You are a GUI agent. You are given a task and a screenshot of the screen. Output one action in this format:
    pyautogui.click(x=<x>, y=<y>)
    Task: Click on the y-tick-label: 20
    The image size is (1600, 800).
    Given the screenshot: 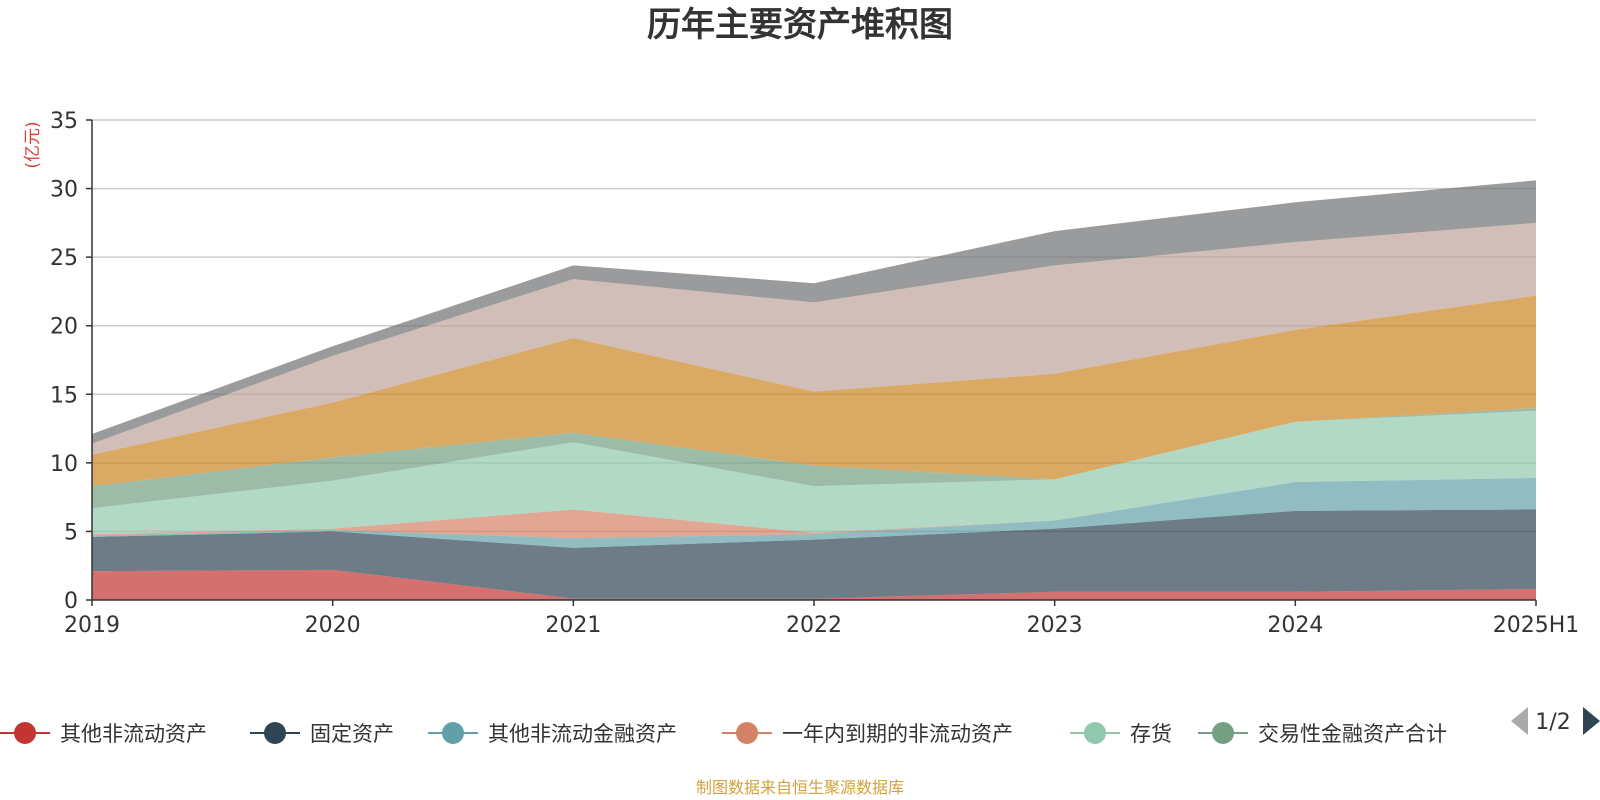 What is the action you would take?
    pyautogui.click(x=64, y=327)
    